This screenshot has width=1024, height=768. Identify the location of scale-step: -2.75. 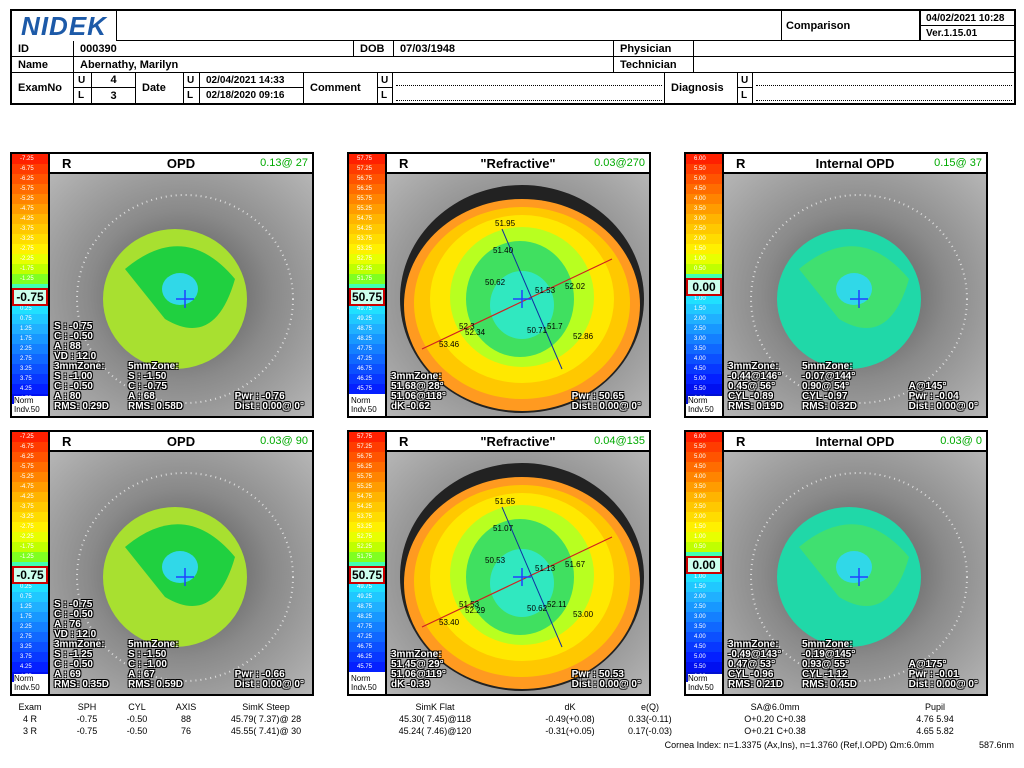
(30, 249).